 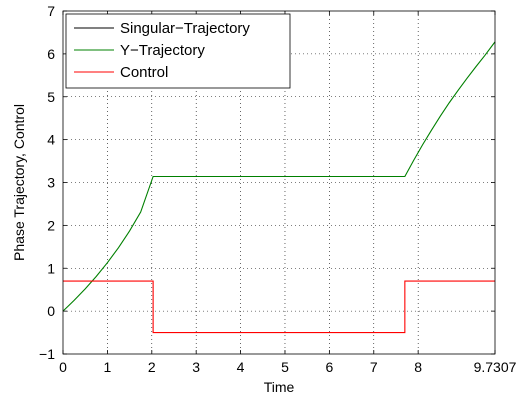 I want to click on y-tick-label: 6, so click(x=51, y=54).